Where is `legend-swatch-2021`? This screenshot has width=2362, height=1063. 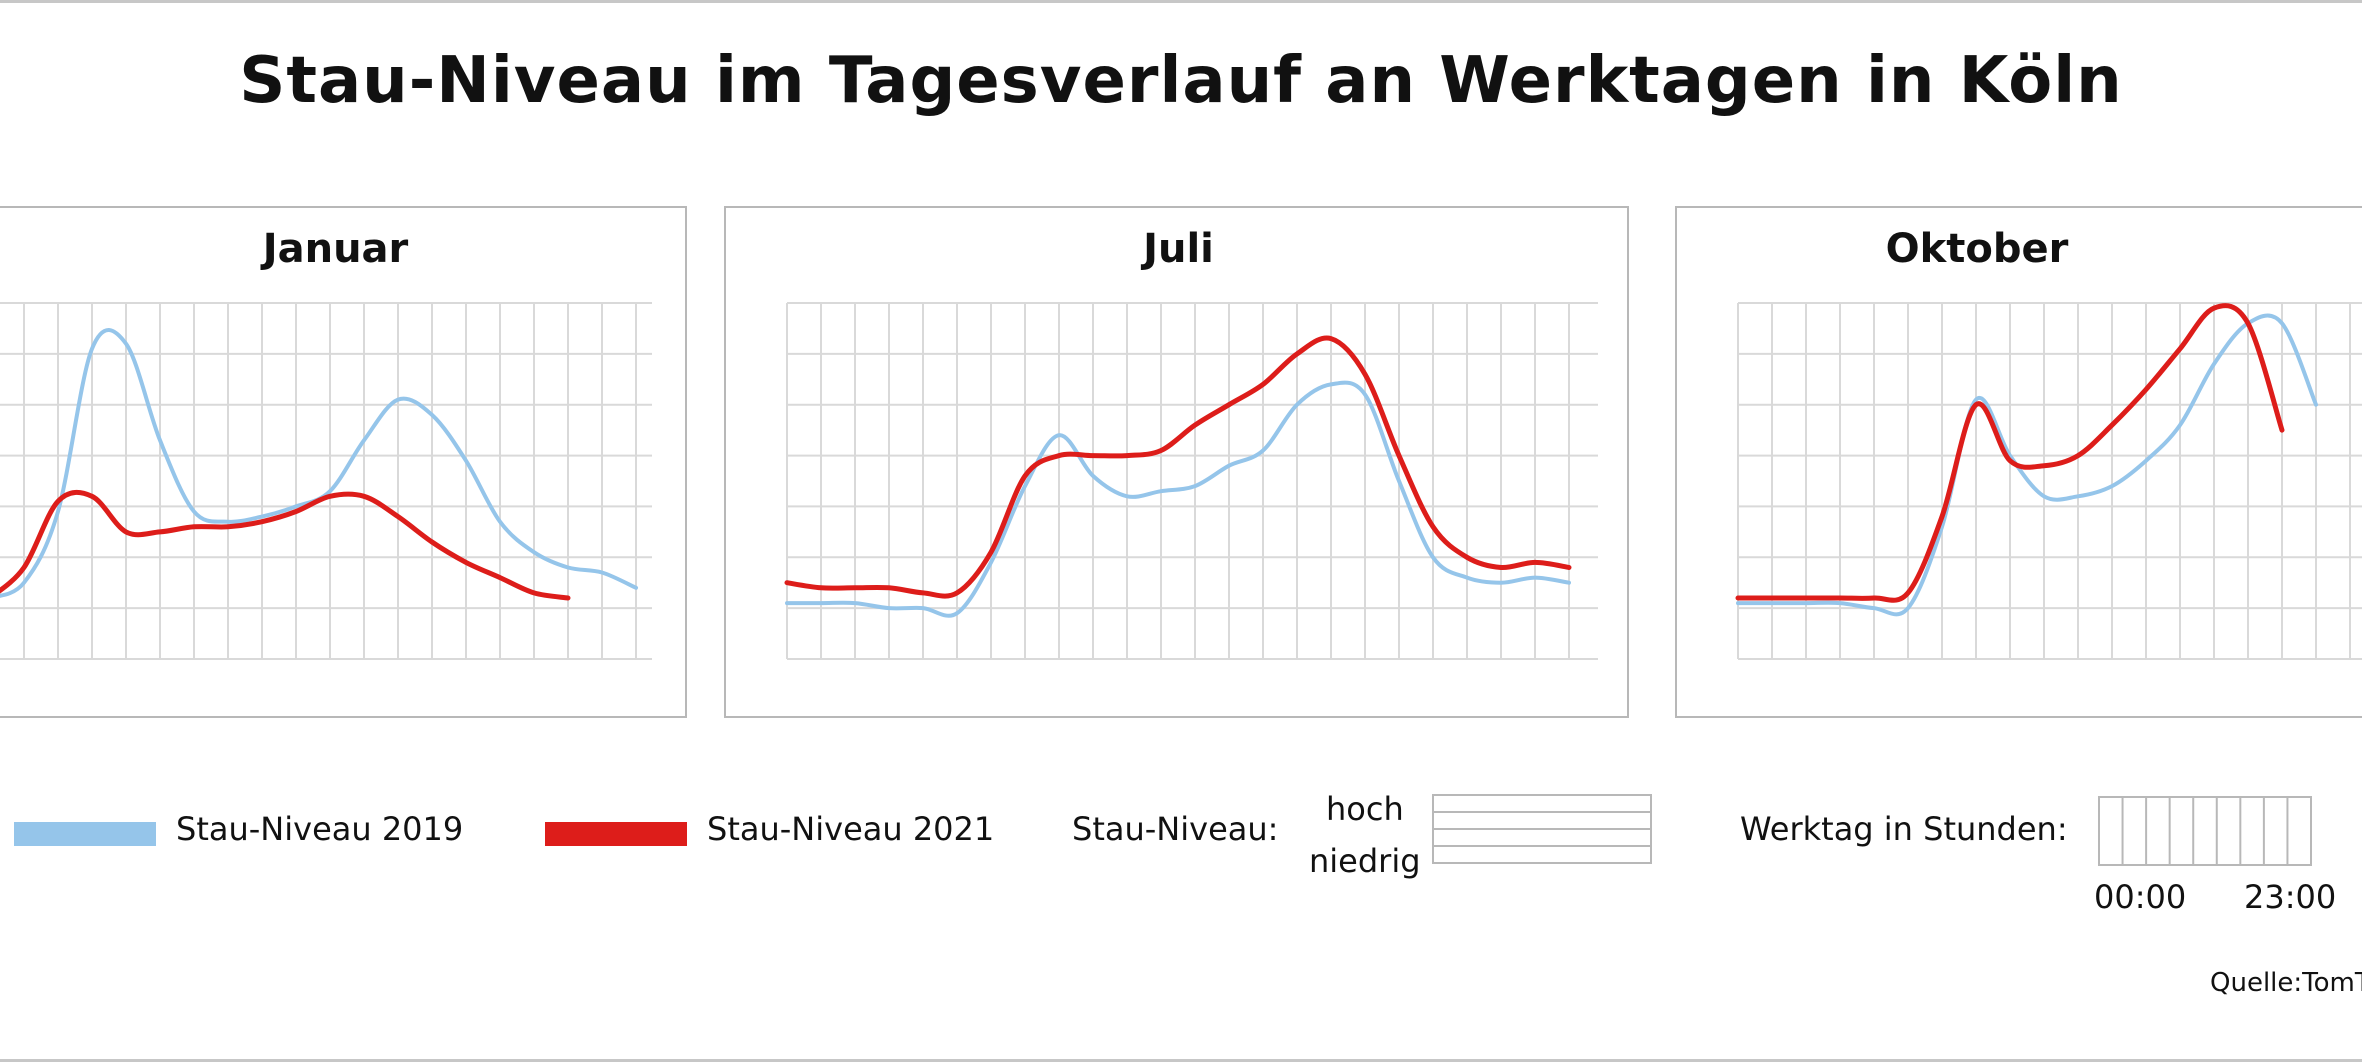
legend-swatch-2021 is located at coordinates (616, 834).